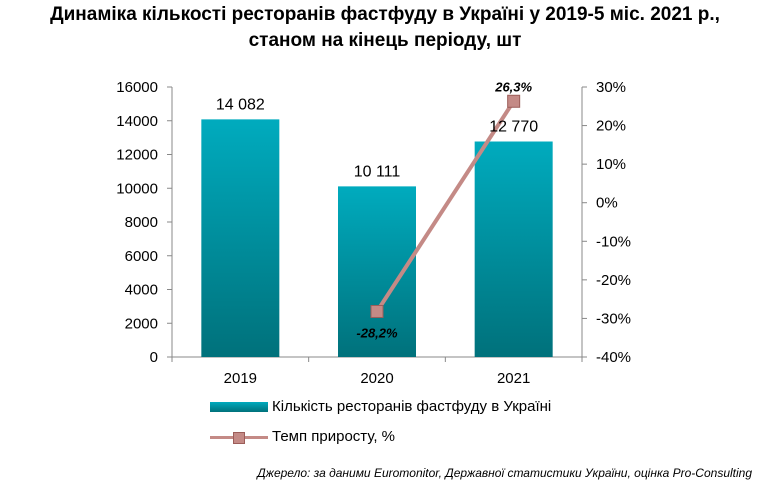 Image resolution: width=770 pixels, height=489 pixels. Describe the element at coordinates (239, 437) in the screenshot. I see `legend-line-swatch` at that location.